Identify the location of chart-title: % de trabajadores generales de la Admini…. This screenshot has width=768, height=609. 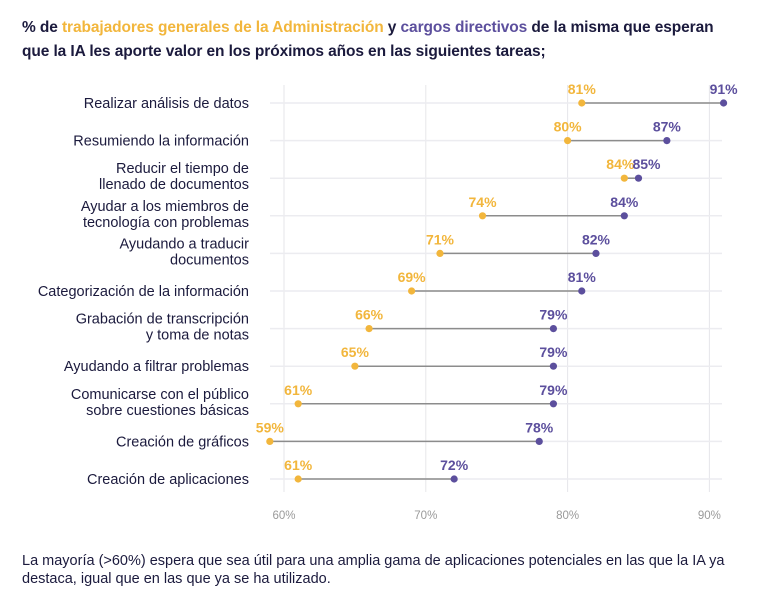
(382, 40).